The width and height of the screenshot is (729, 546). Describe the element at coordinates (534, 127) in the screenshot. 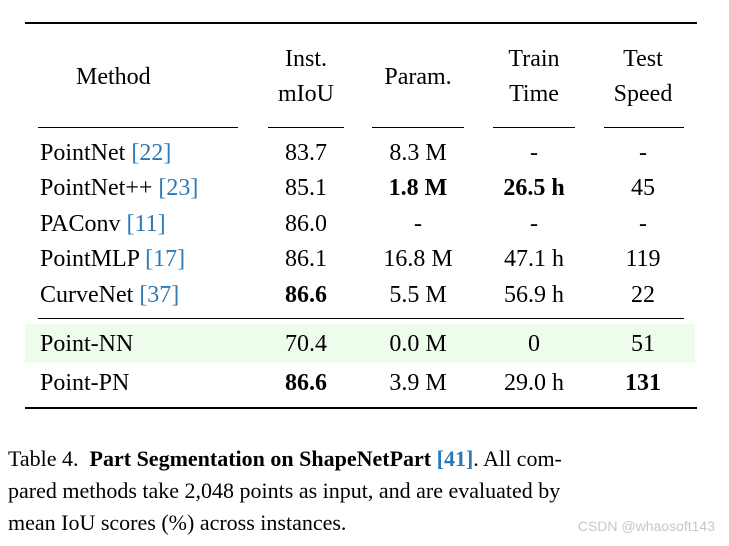

I see `header-rule-train` at that location.